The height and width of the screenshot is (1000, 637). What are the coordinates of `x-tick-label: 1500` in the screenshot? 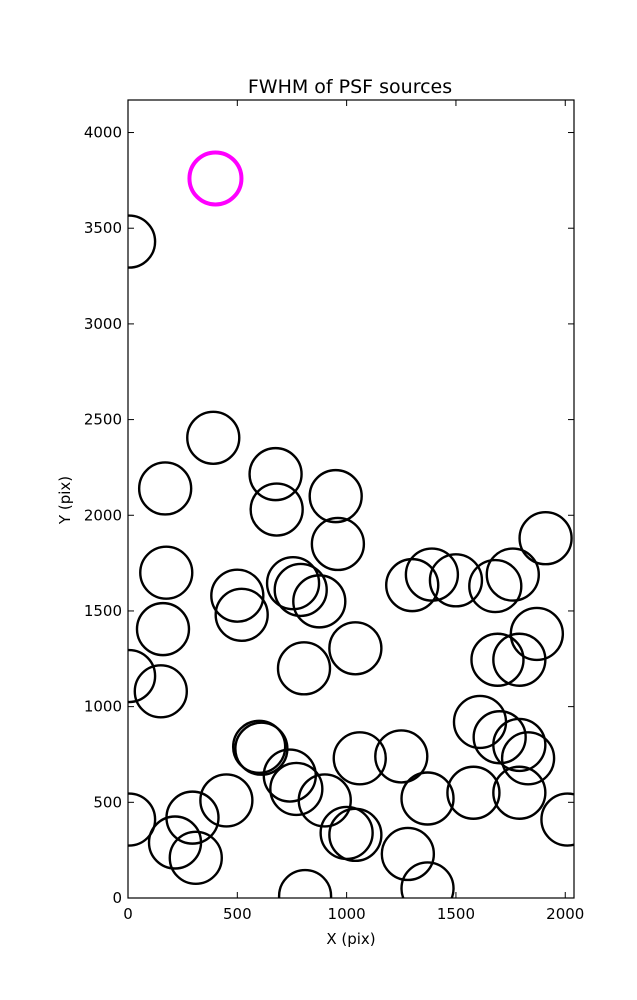 It's located at (456, 914).